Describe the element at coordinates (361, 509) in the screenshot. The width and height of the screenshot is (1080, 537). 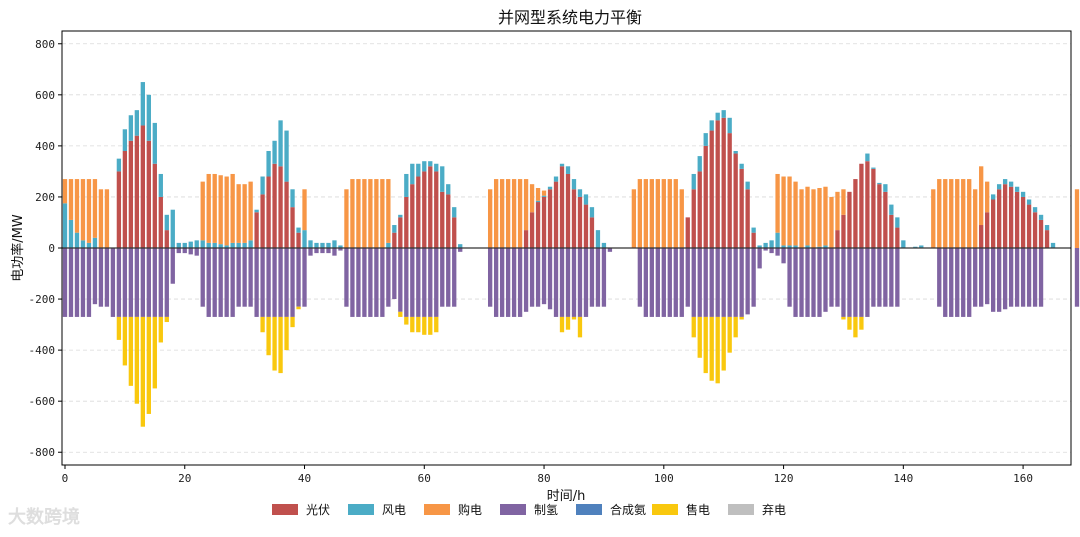
I see `legend-swatch-wind` at that location.